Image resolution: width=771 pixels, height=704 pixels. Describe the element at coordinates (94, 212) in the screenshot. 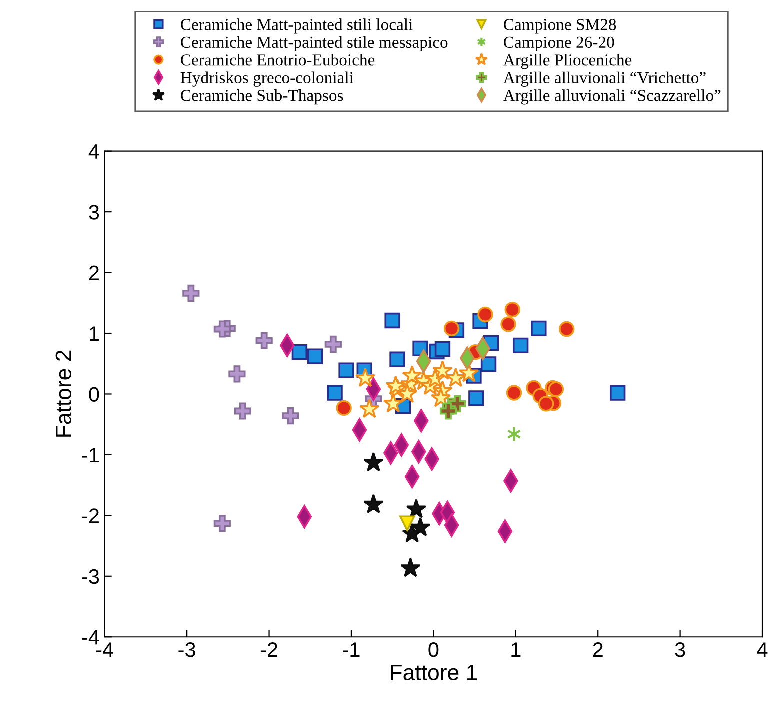

I see `y-tick-label: 3` at that location.